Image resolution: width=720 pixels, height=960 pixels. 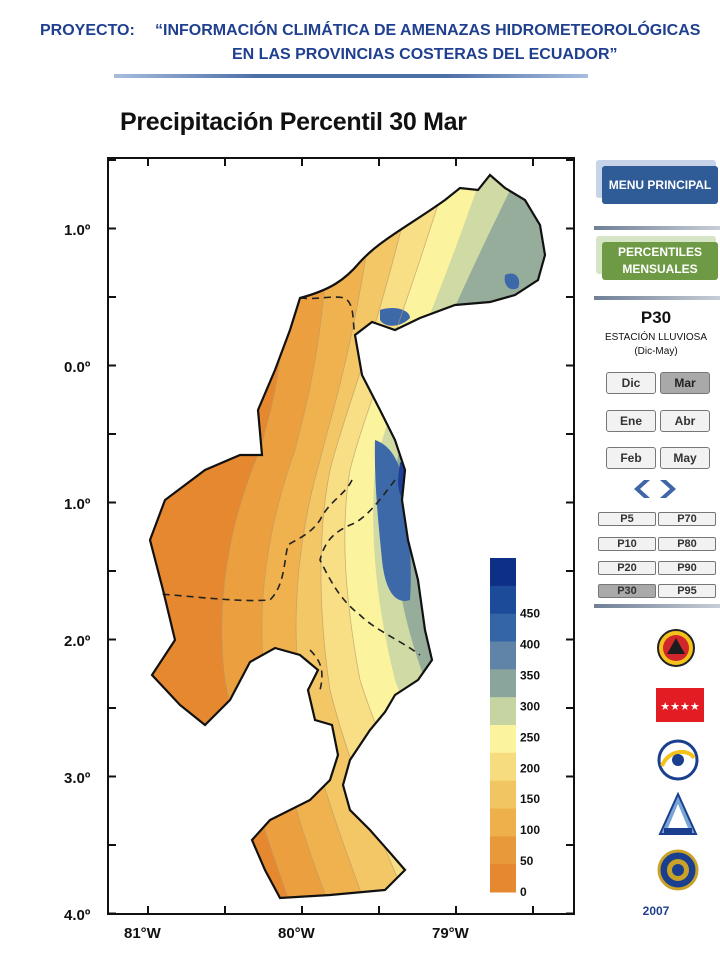 What do you see at coordinates (530, 799) in the screenshot?
I see `legend-label: 150` at bounding box center [530, 799].